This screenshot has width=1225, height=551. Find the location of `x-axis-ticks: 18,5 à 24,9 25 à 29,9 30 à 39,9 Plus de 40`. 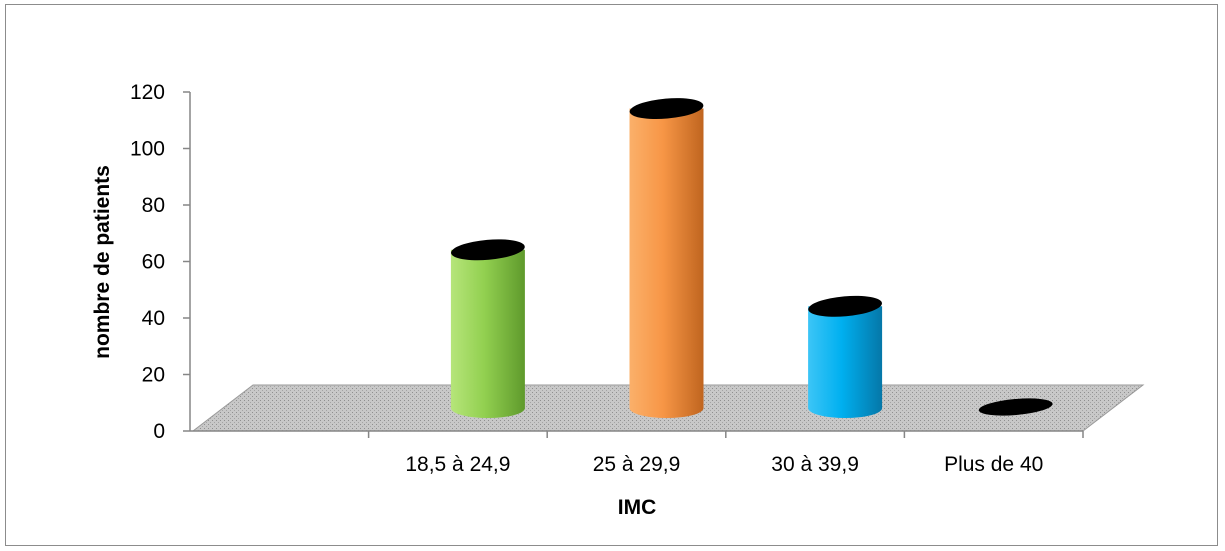

x-axis-ticks: 18,5 à 24,9 25 à 29,9 30 à 39,9 Plus de 40 is located at coordinates (725, 453).